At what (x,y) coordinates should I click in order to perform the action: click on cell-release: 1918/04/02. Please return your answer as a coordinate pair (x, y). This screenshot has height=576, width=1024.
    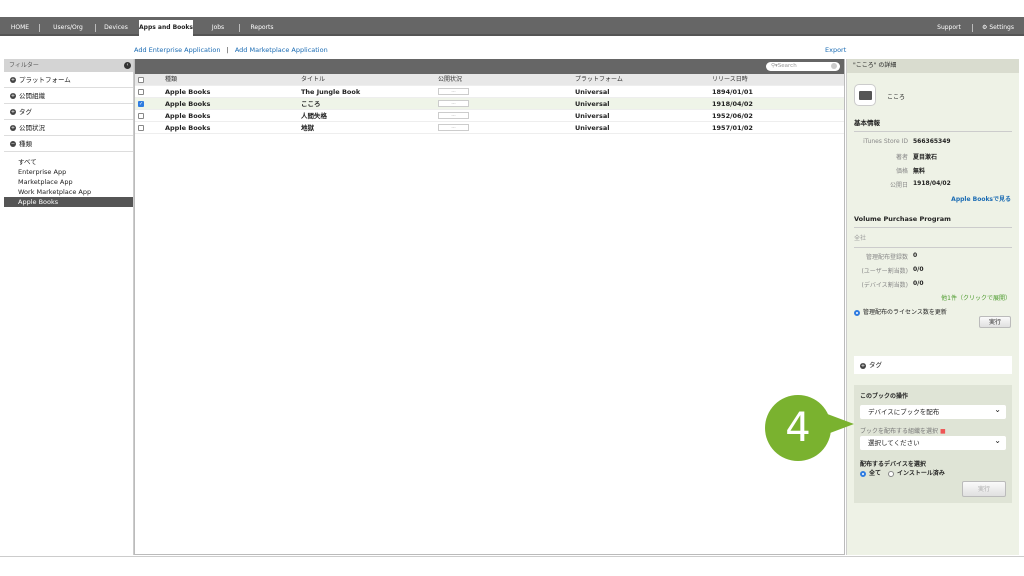
    Looking at the image, I should click on (732, 104).